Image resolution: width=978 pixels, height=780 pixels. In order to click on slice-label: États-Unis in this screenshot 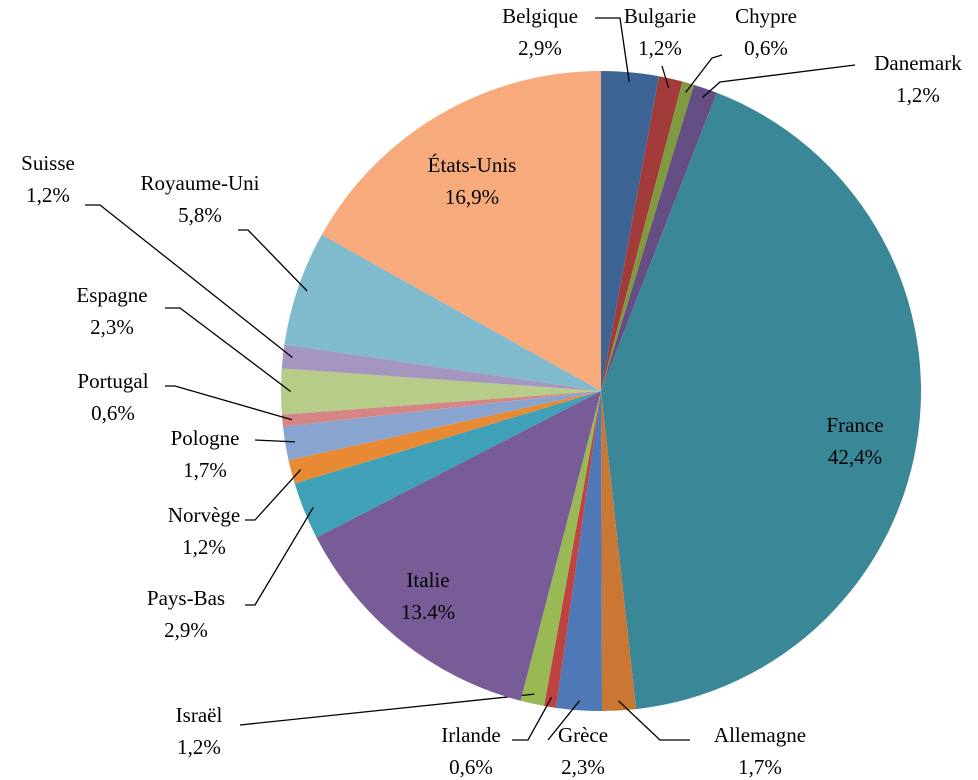, I will do `click(472, 165)`.